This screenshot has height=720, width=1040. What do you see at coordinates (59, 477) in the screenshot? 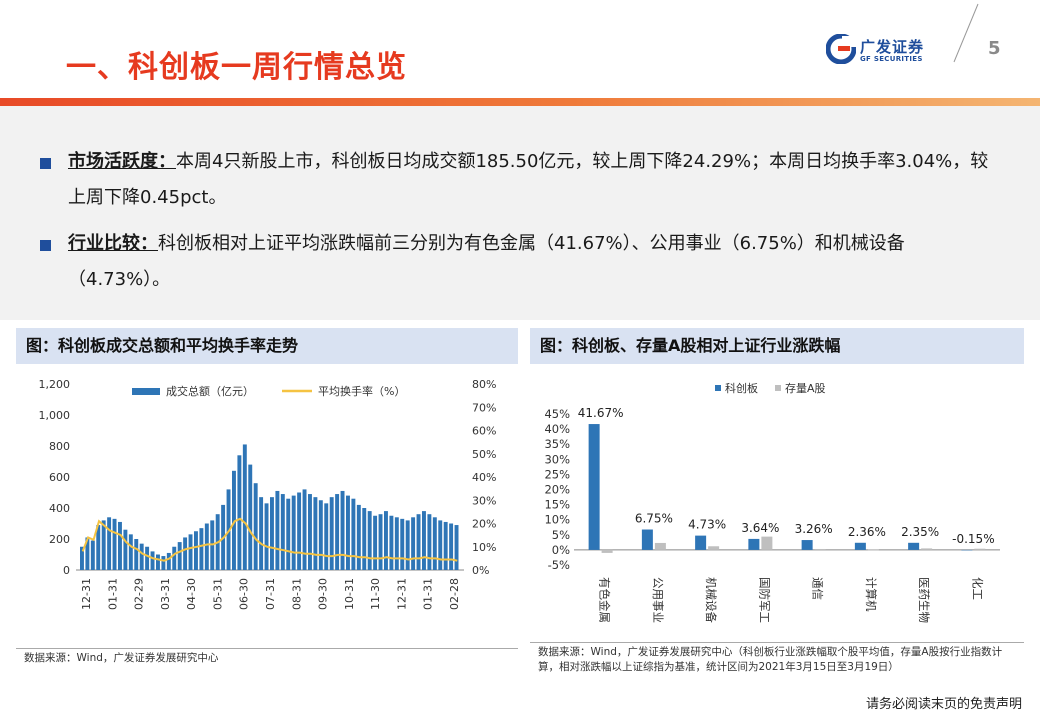
I see `y-left-tick-label: 600` at bounding box center [59, 477].